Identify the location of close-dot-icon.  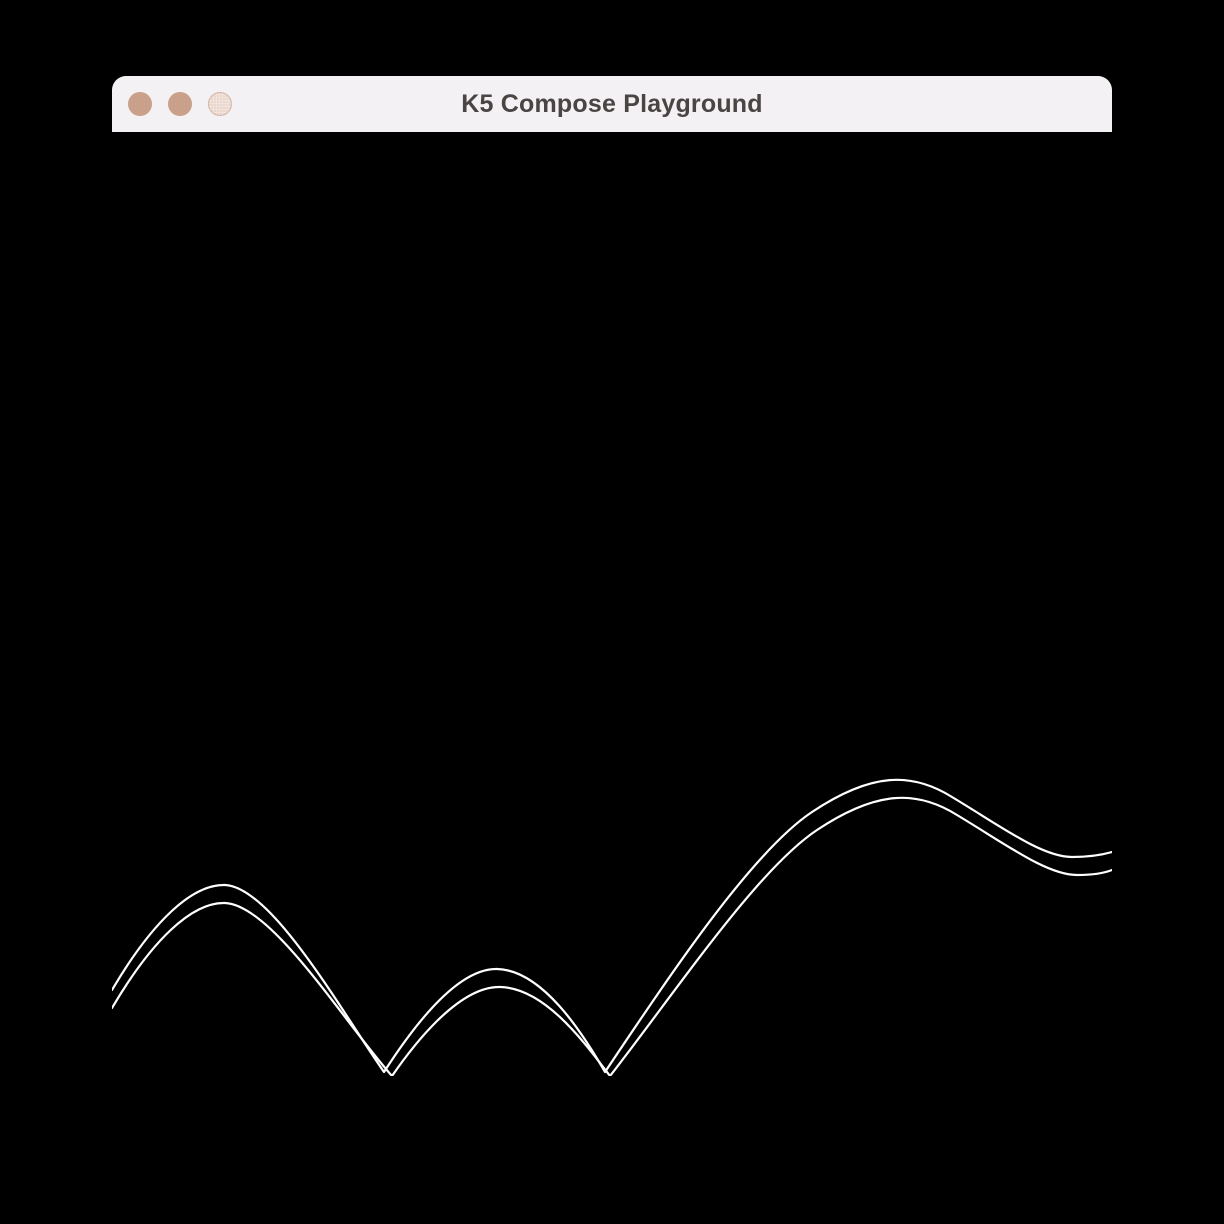
(140, 104).